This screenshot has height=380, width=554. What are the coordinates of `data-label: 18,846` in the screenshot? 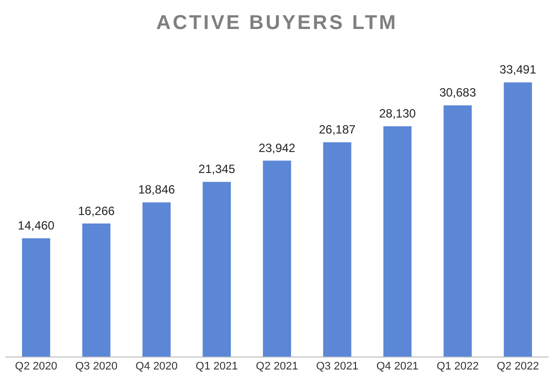 It's located at (157, 189).